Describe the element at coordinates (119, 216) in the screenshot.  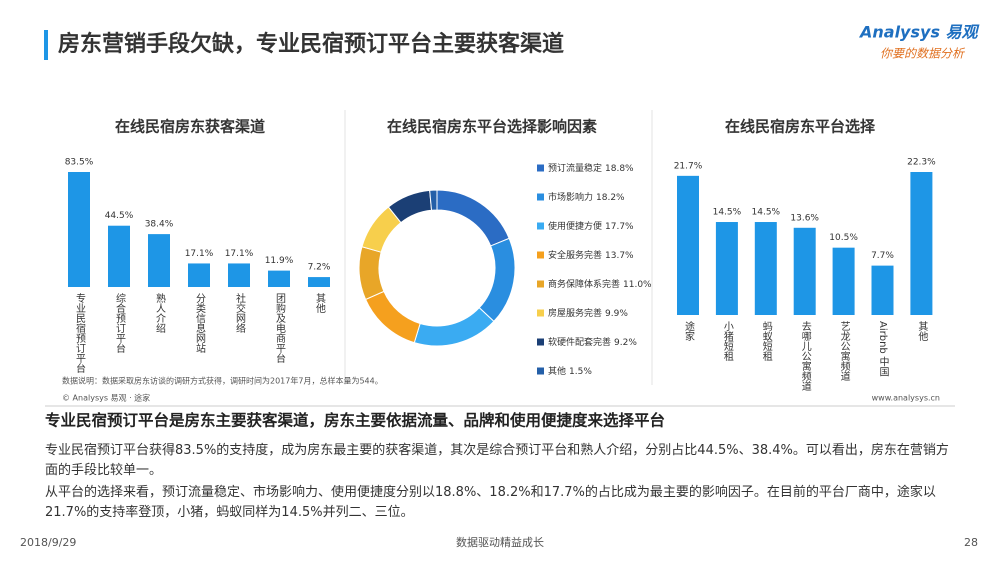
I see `data-label: 44.5%` at that location.